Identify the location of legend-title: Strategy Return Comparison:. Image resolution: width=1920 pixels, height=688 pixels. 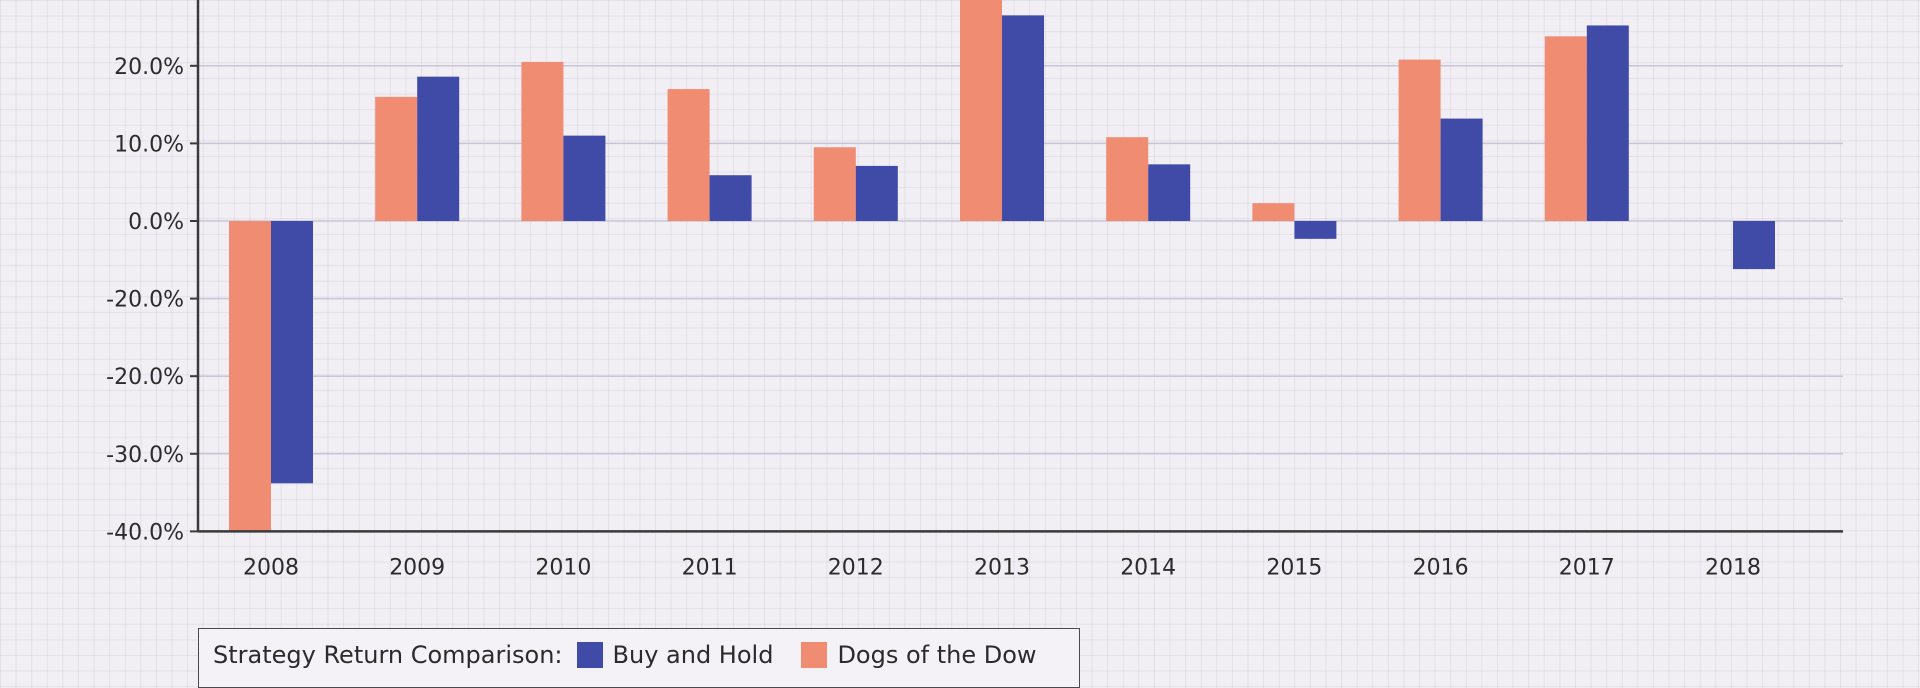
(388, 655).